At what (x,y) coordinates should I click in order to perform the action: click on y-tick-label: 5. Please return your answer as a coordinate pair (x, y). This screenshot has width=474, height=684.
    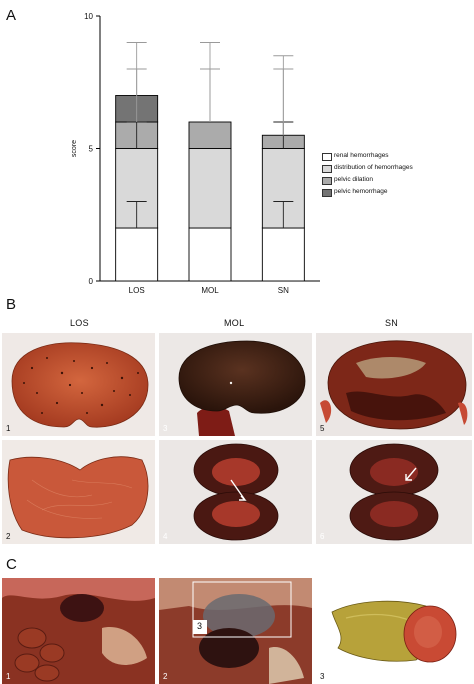
    Looking at the image, I should click on (91, 149).